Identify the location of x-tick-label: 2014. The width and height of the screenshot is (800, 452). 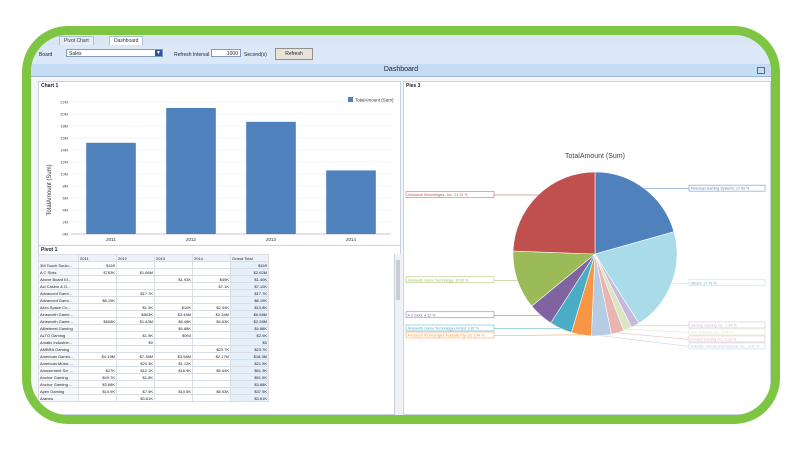
(351, 239).